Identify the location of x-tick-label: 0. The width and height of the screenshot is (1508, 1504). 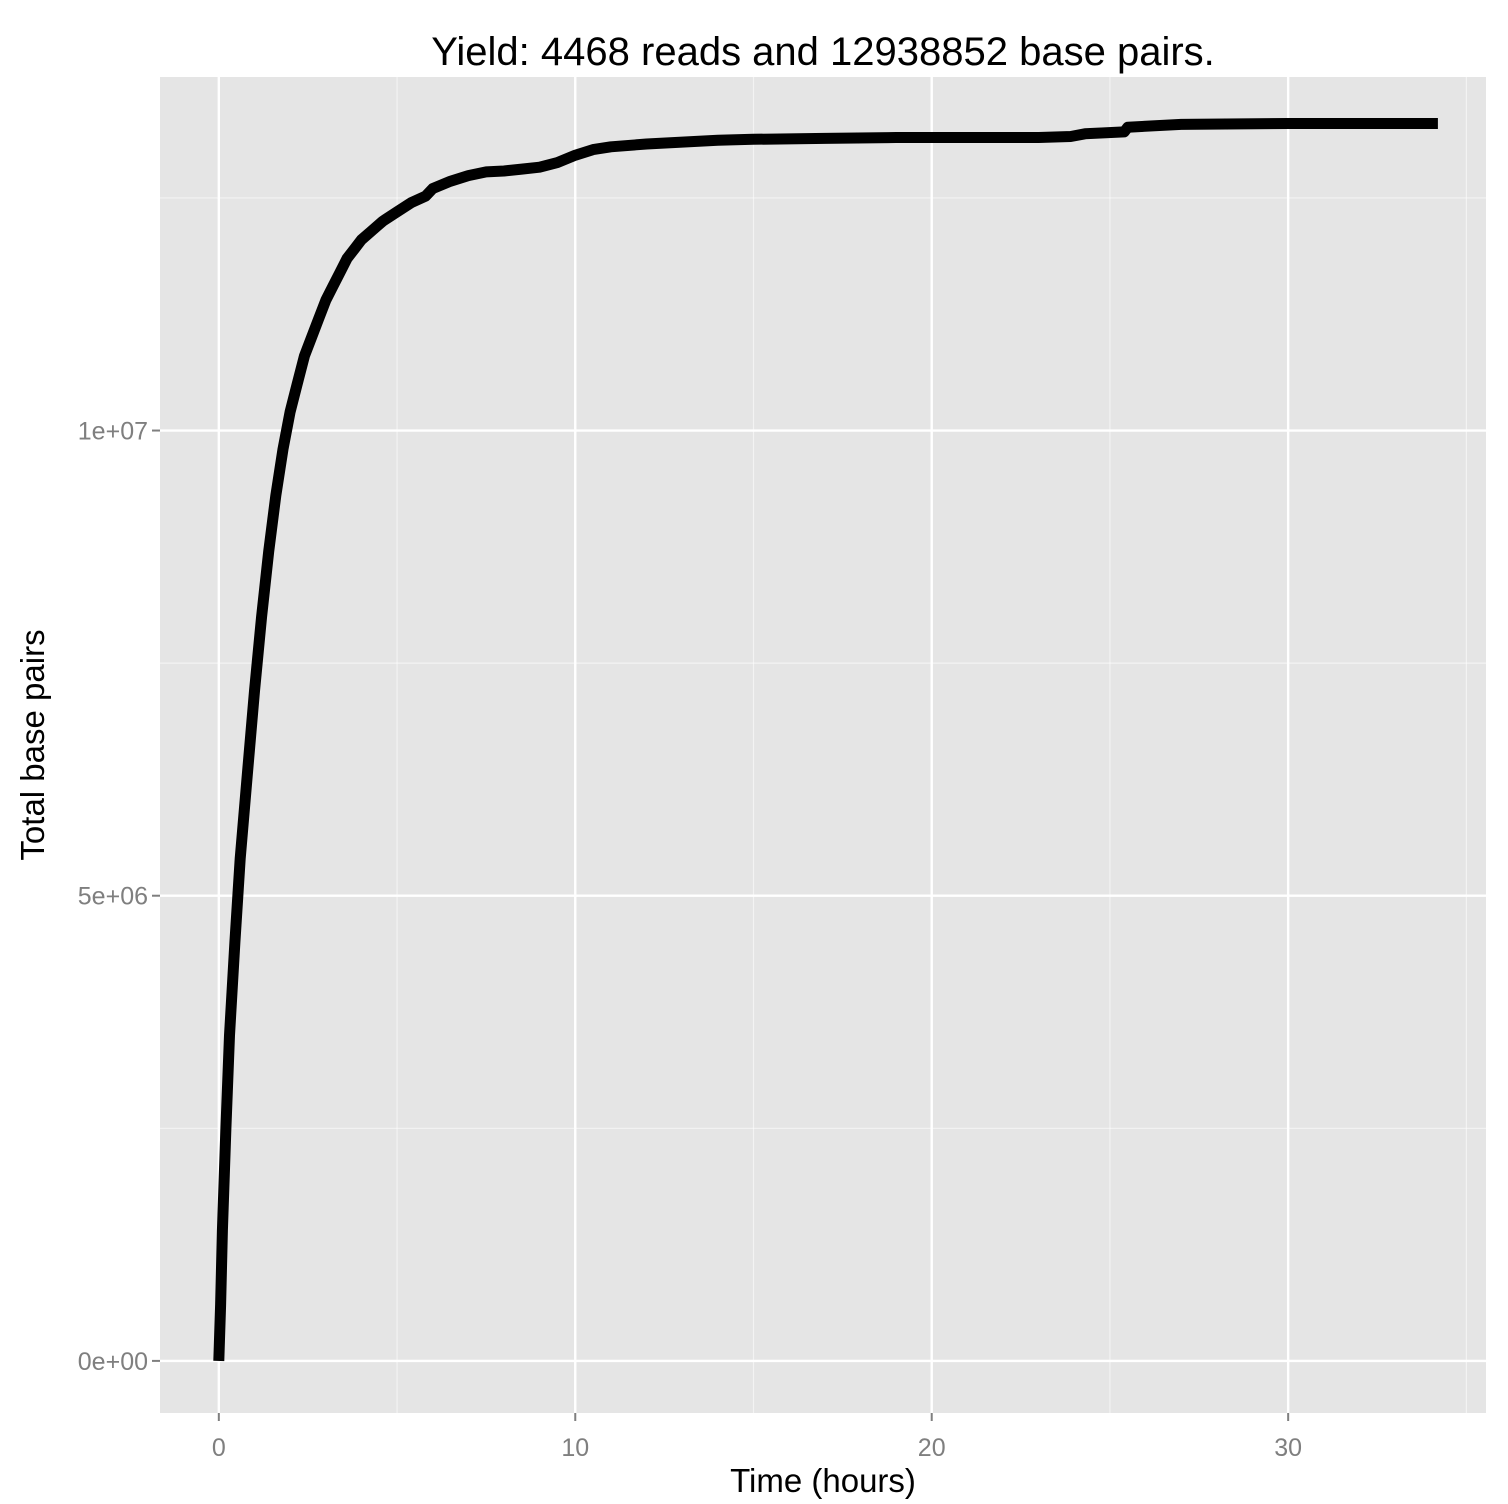
(219, 1448).